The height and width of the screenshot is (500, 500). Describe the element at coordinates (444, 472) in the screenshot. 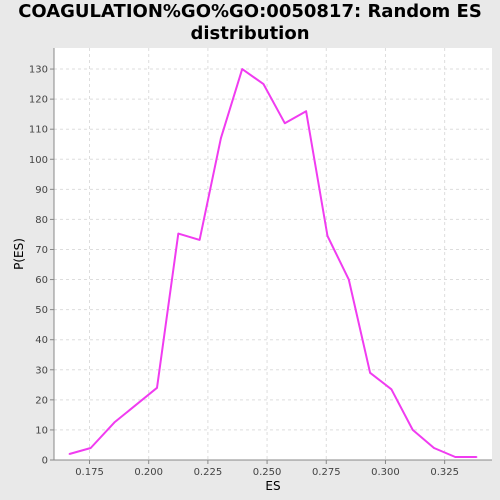

I see `x-tick-label: 0.325` at that location.